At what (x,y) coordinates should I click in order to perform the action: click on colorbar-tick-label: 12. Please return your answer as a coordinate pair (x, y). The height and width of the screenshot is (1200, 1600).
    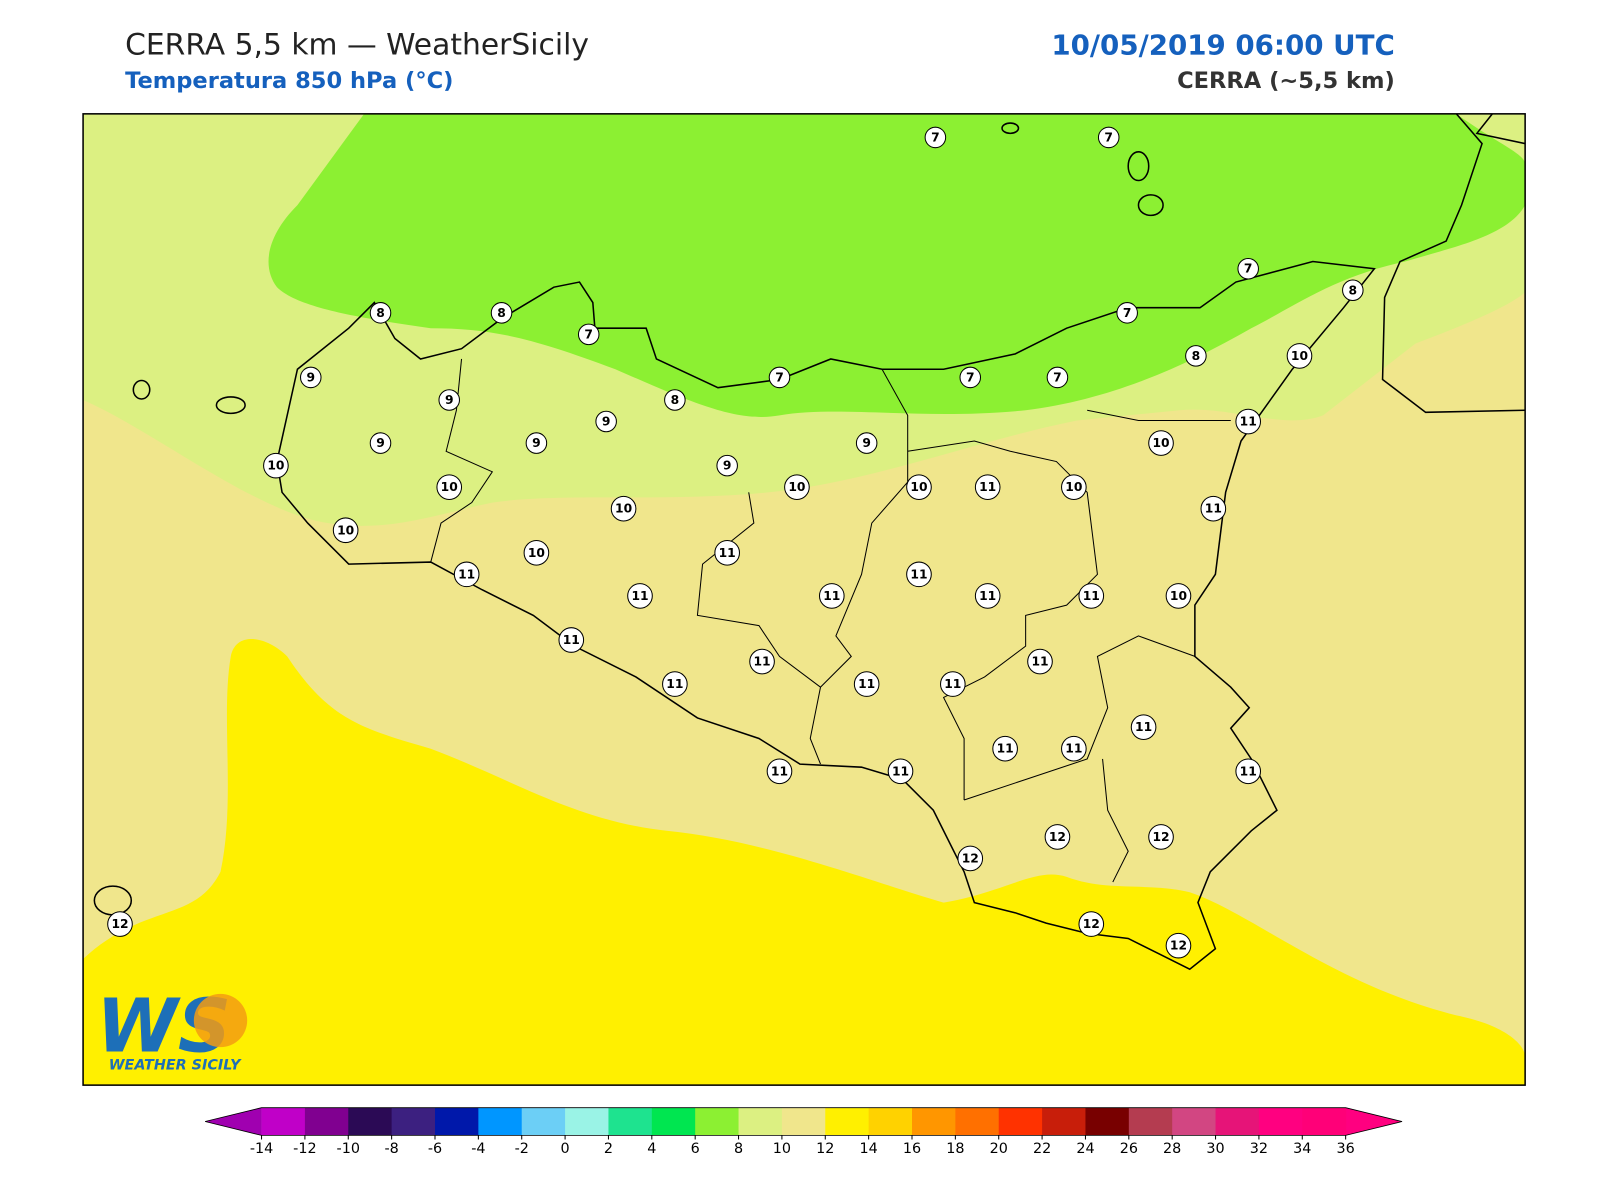
    Looking at the image, I should click on (825, 1149).